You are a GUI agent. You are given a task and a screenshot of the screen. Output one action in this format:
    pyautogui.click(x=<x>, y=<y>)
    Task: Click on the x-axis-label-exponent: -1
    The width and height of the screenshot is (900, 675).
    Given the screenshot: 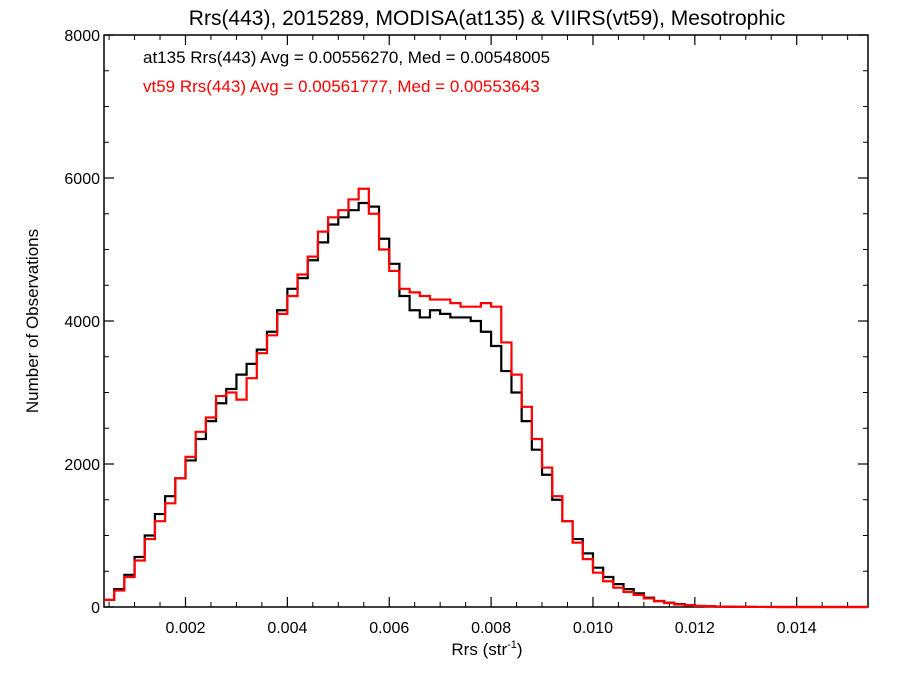 What is the action you would take?
    pyautogui.click(x=512, y=645)
    